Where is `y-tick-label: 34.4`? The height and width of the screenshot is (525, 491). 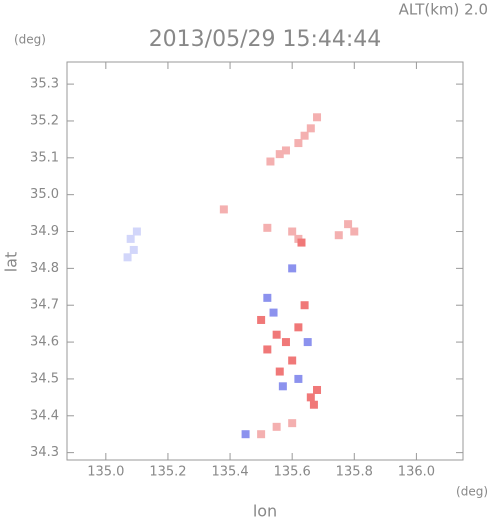 y-tick-label: 34.4 is located at coordinates (44, 415).